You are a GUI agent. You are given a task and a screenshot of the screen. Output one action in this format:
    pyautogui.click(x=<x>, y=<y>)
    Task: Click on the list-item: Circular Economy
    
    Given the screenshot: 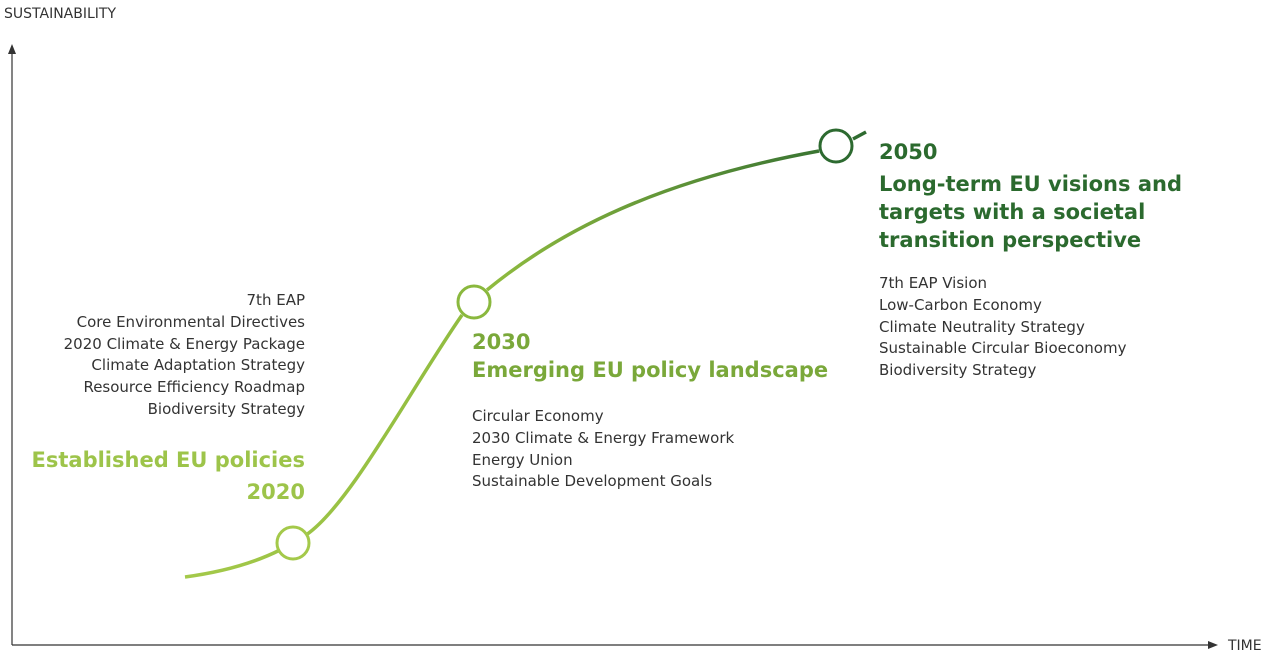 What is the action you would take?
    pyautogui.click(x=538, y=416)
    